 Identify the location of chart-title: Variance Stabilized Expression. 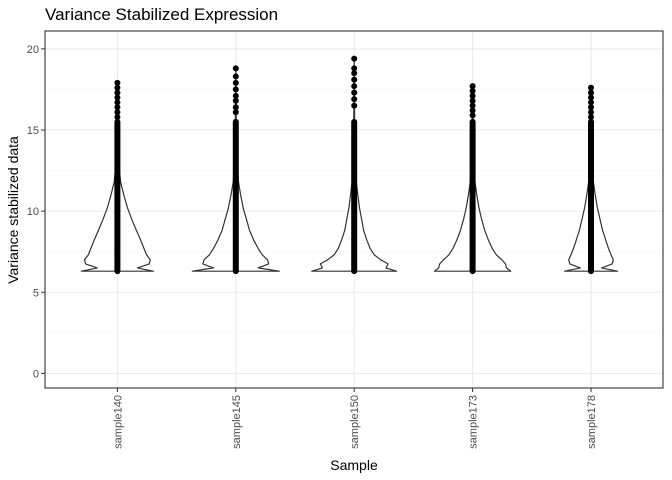
(161, 14).